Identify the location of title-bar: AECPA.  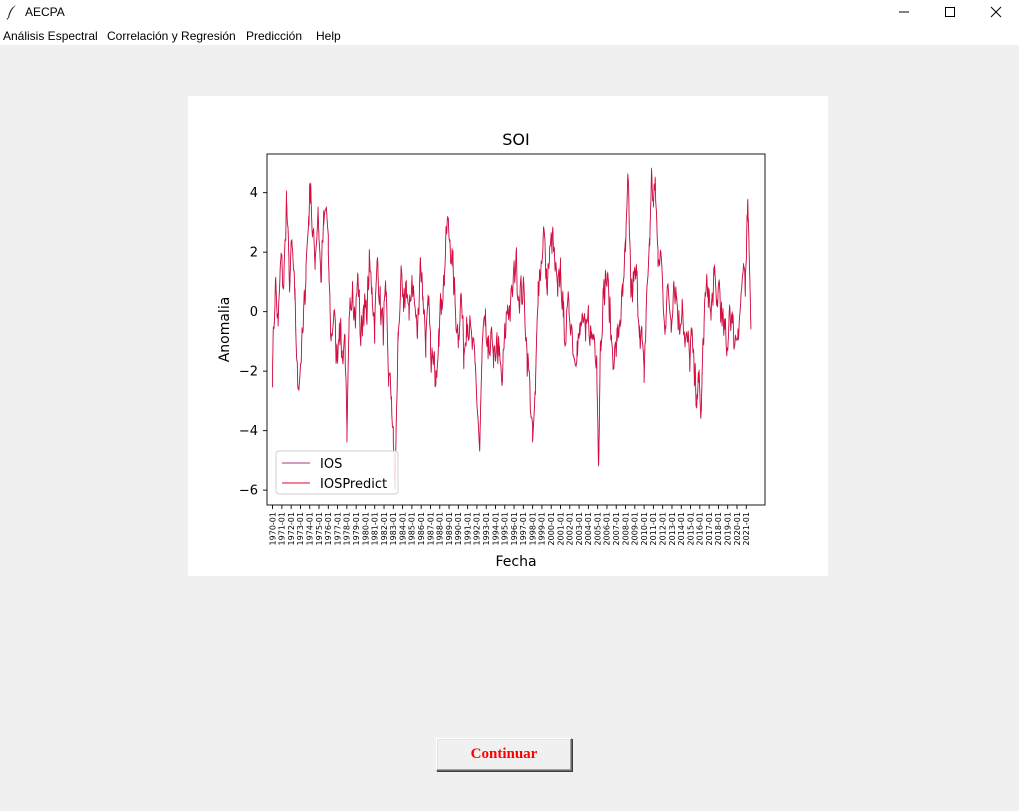
(509, 12).